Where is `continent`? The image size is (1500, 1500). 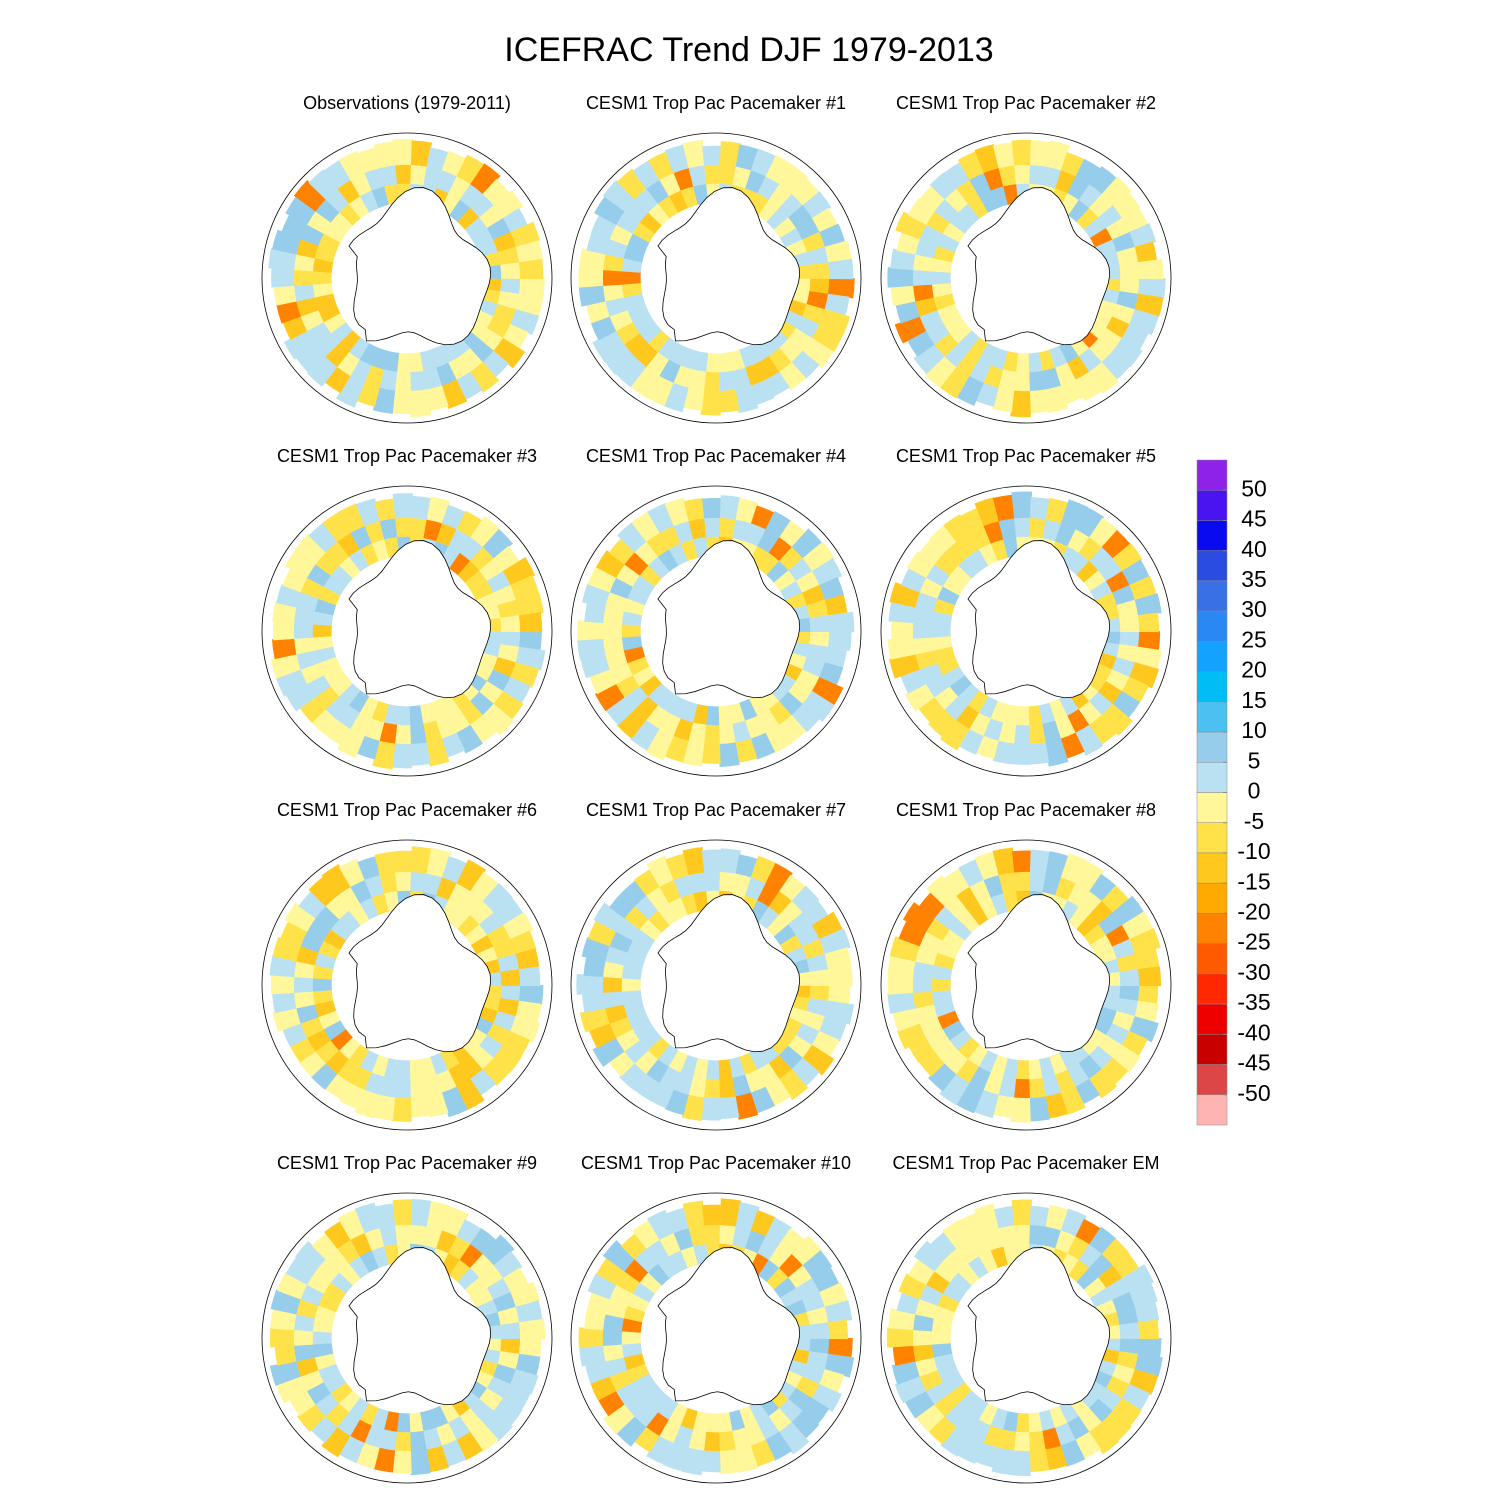 continent is located at coordinates (1039, 973).